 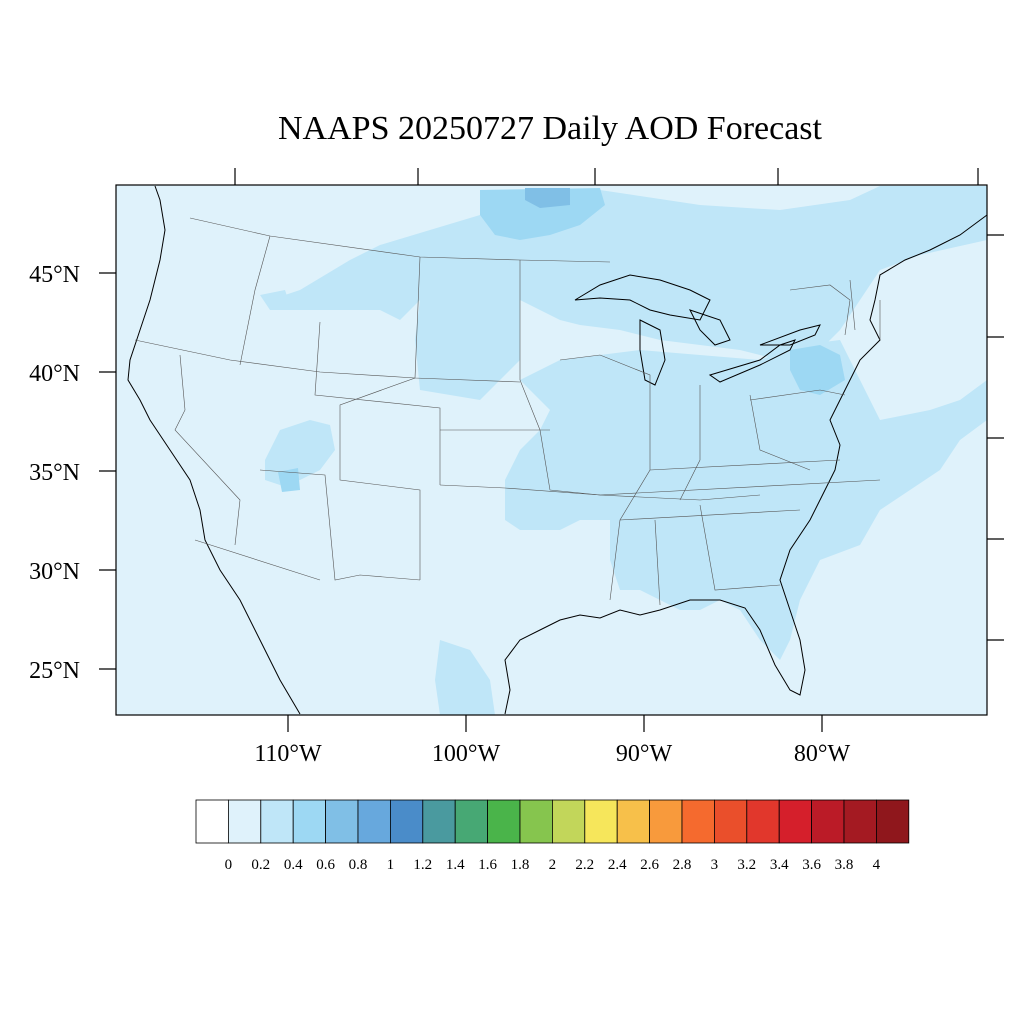 I want to click on top-ticks, so click(x=606, y=176).